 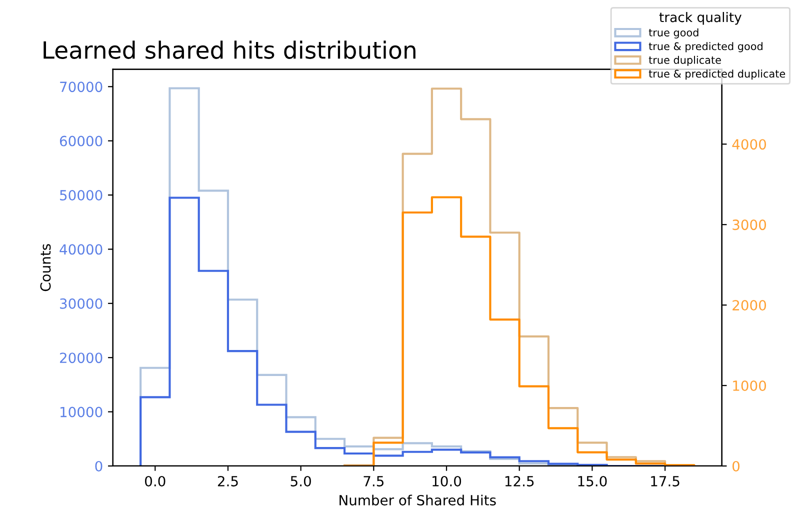 I want to click on y-tick-label: 20000, so click(x=81, y=358).